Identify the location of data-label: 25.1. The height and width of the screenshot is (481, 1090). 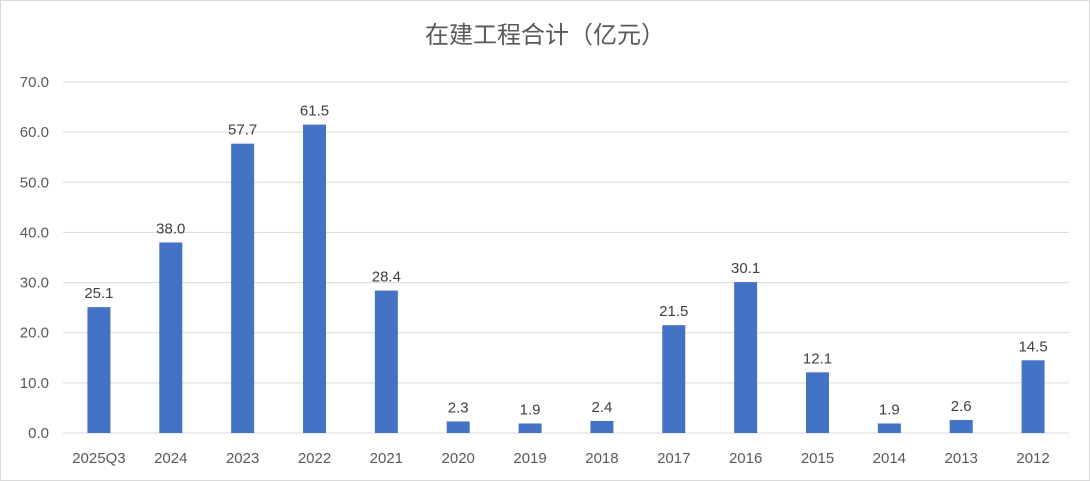
(98, 293).